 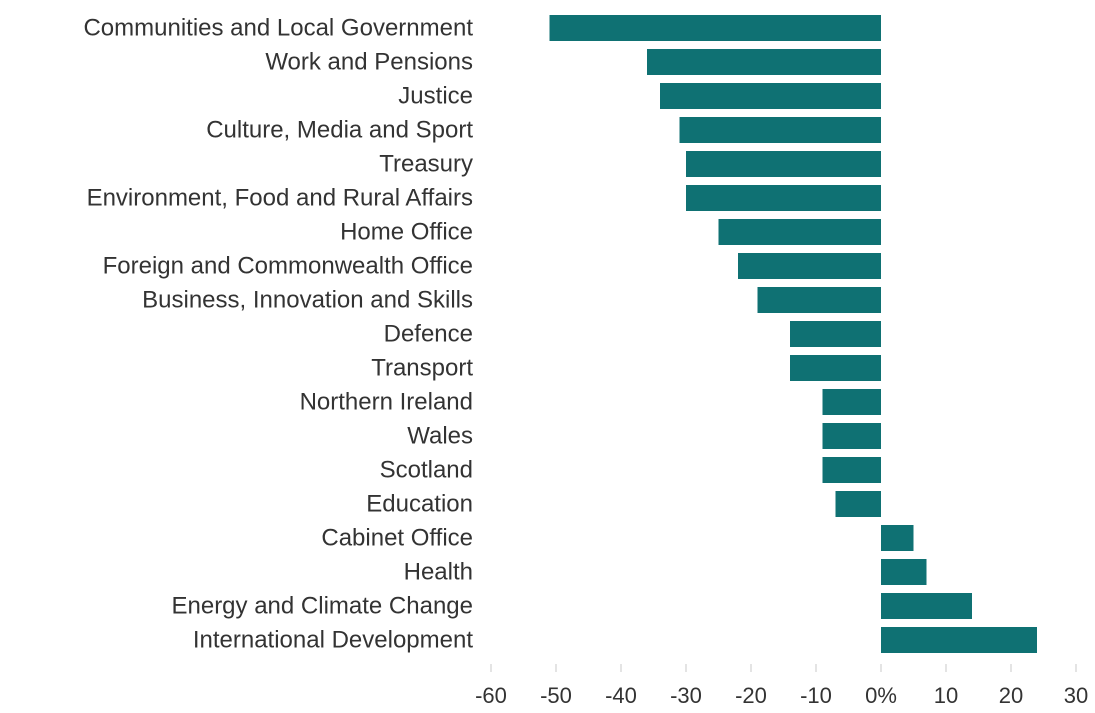 What do you see at coordinates (386, 402) in the screenshot?
I see `category-label: Northern Ireland` at bounding box center [386, 402].